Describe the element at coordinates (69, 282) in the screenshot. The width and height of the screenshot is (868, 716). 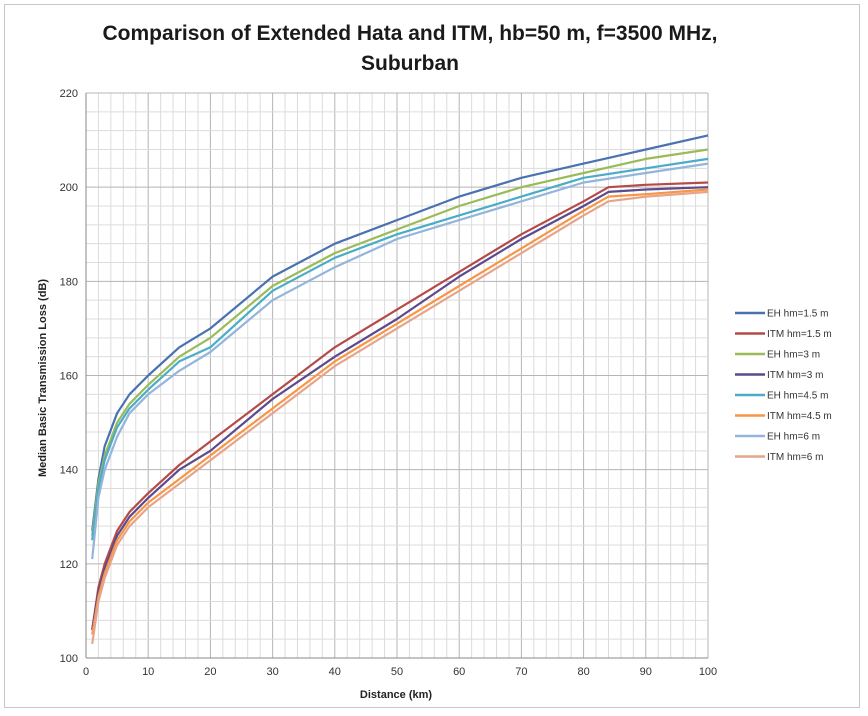
I see `y-tick-label: 180` at that location.